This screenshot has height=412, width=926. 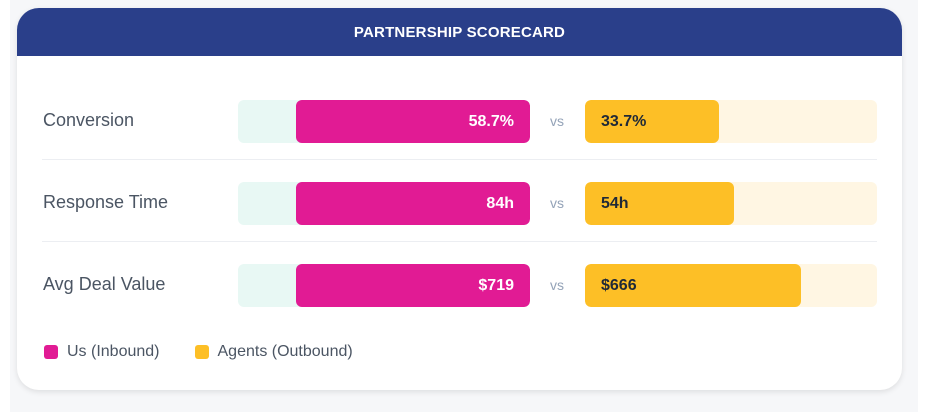 I want to click on legend-item-inbound: Us (Inbound), so click(x=102, y=352).